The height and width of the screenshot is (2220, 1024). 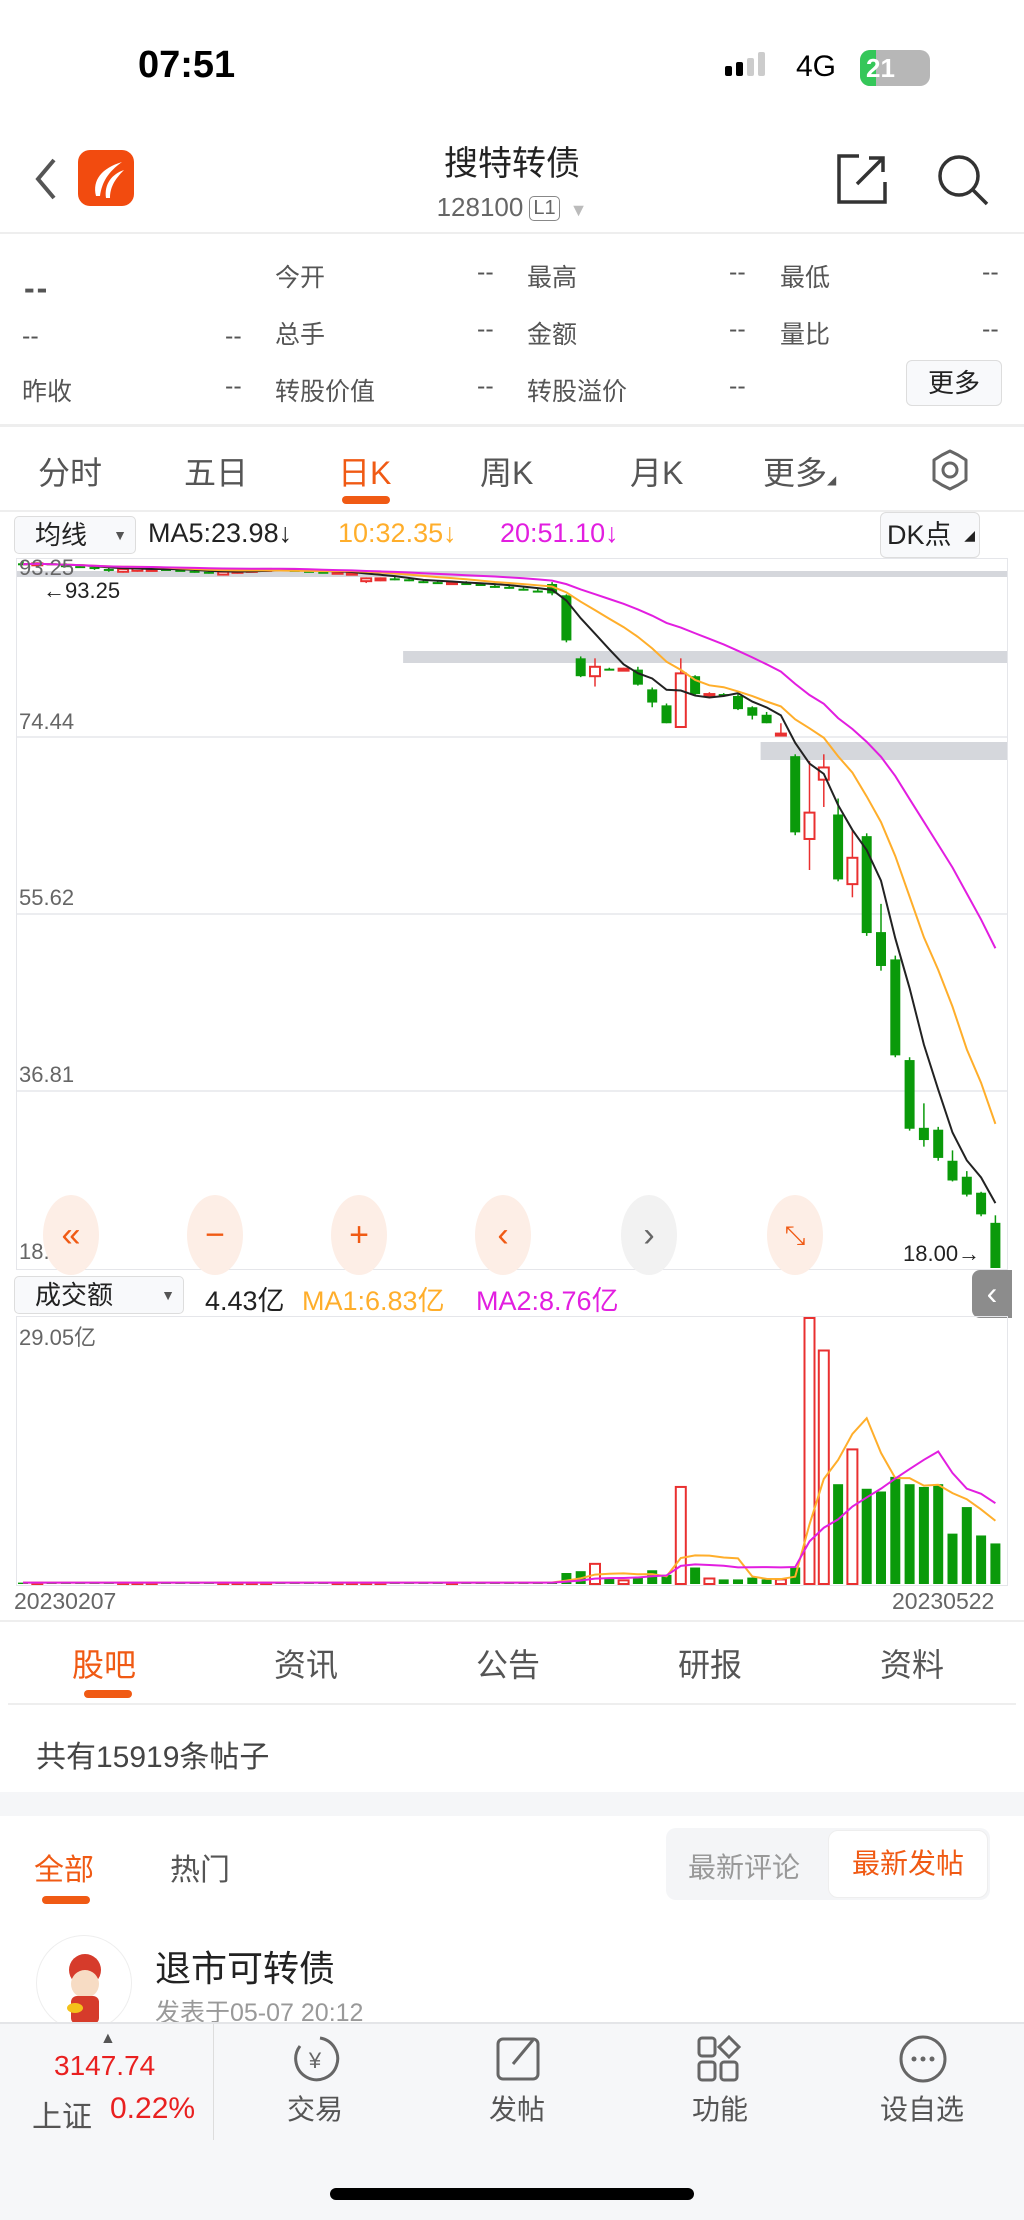 I want to click on tab-five-day: 五日, so click(x=216, y=473).